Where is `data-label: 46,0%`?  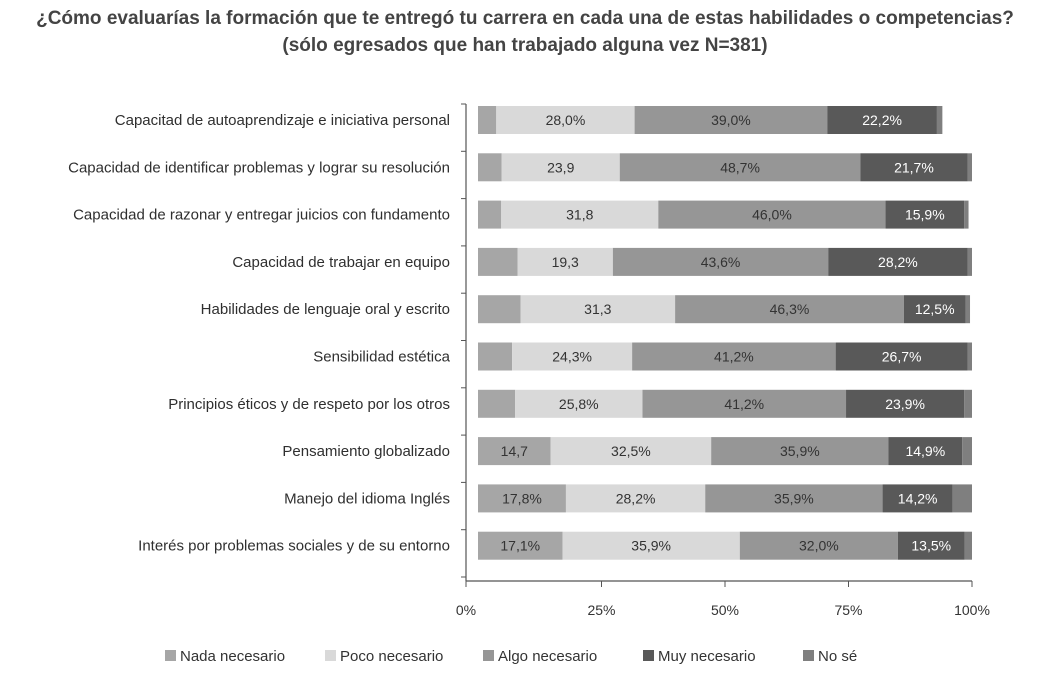 data-label: 46,0% is located at coordinates (772, 215).